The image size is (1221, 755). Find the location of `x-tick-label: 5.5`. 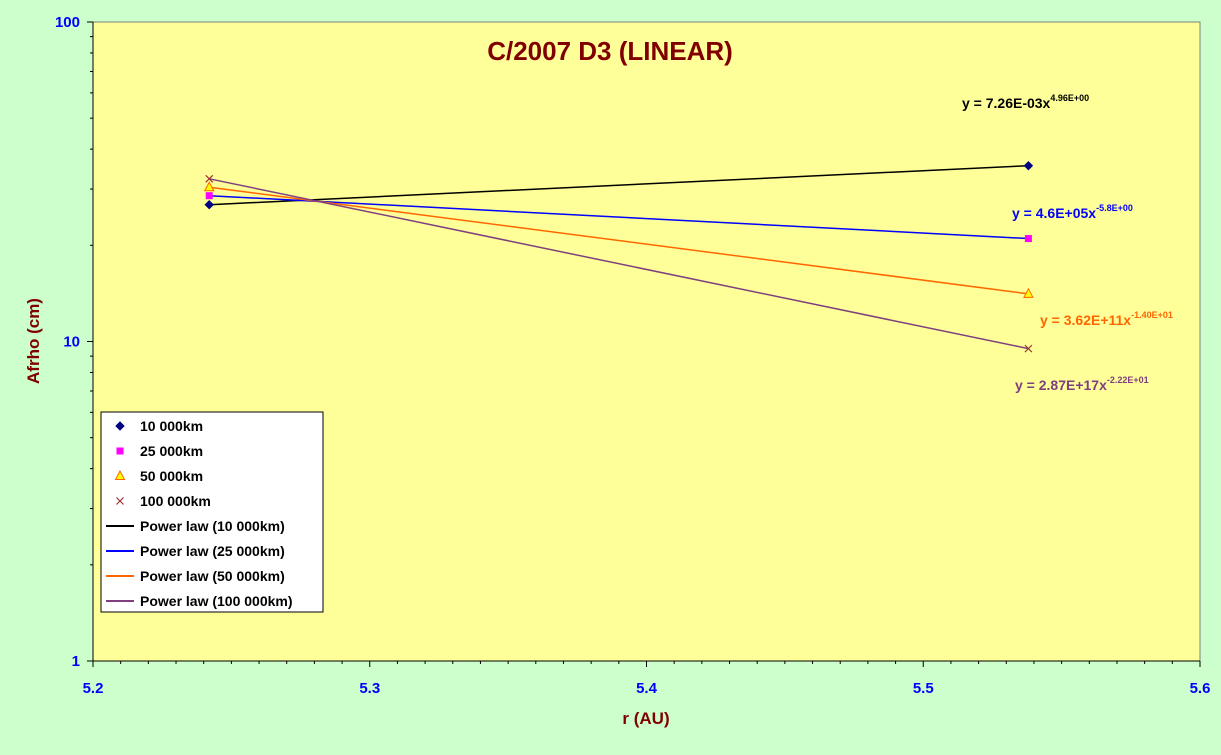

x-tick-label: 5.5 is located at coordinates (923, 688).